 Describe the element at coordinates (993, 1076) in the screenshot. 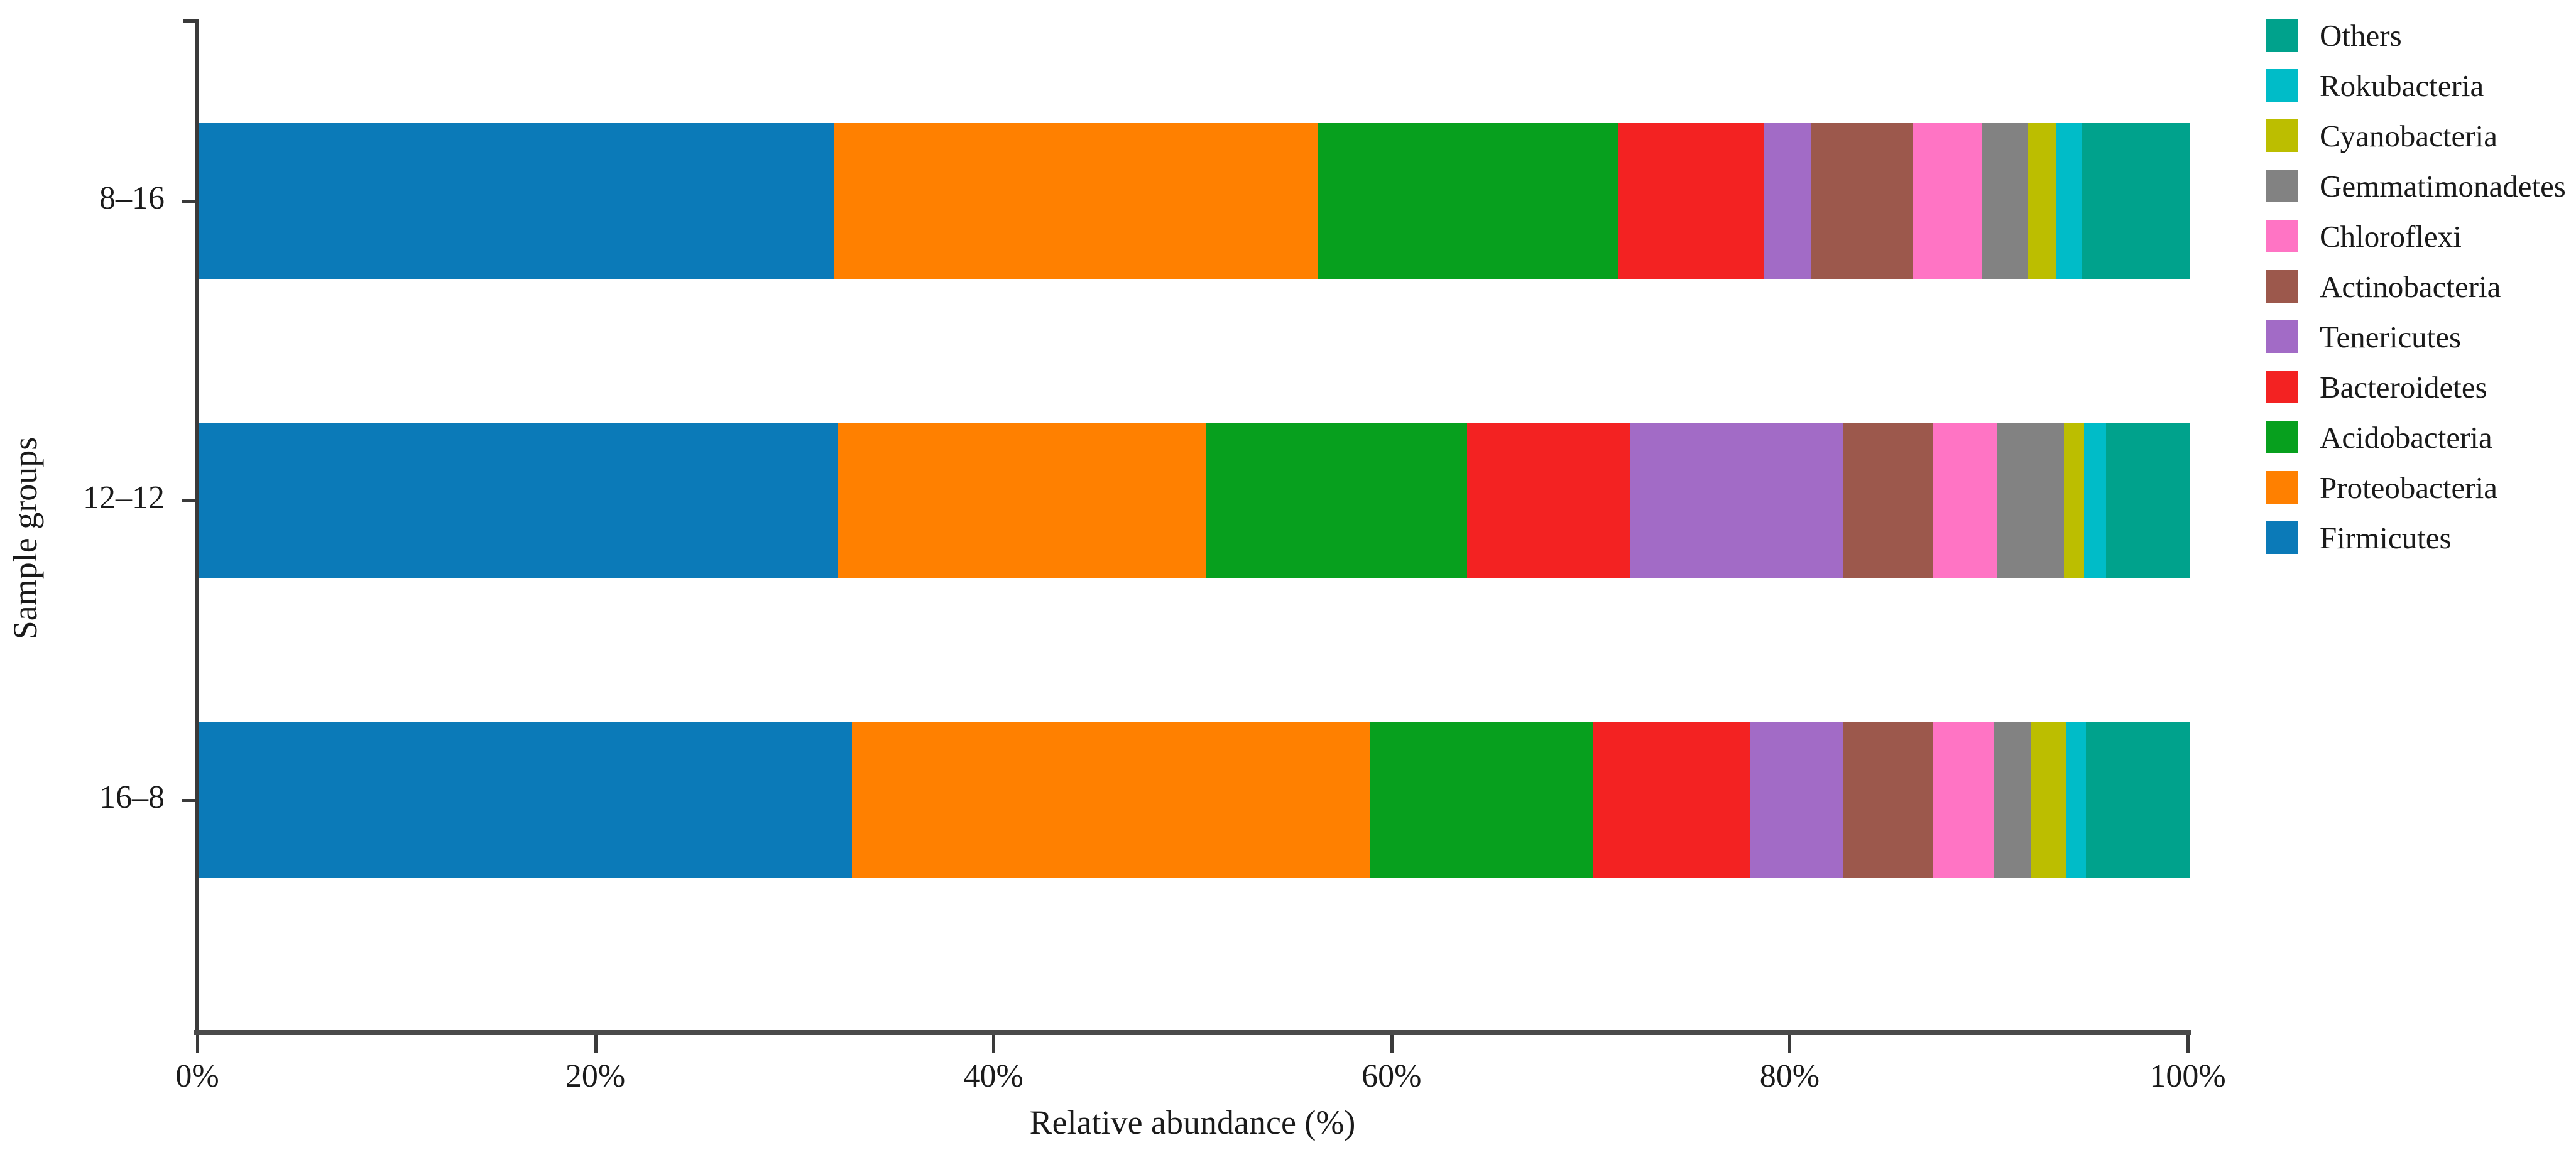

I see `x-tick-label: 40%` at that location.